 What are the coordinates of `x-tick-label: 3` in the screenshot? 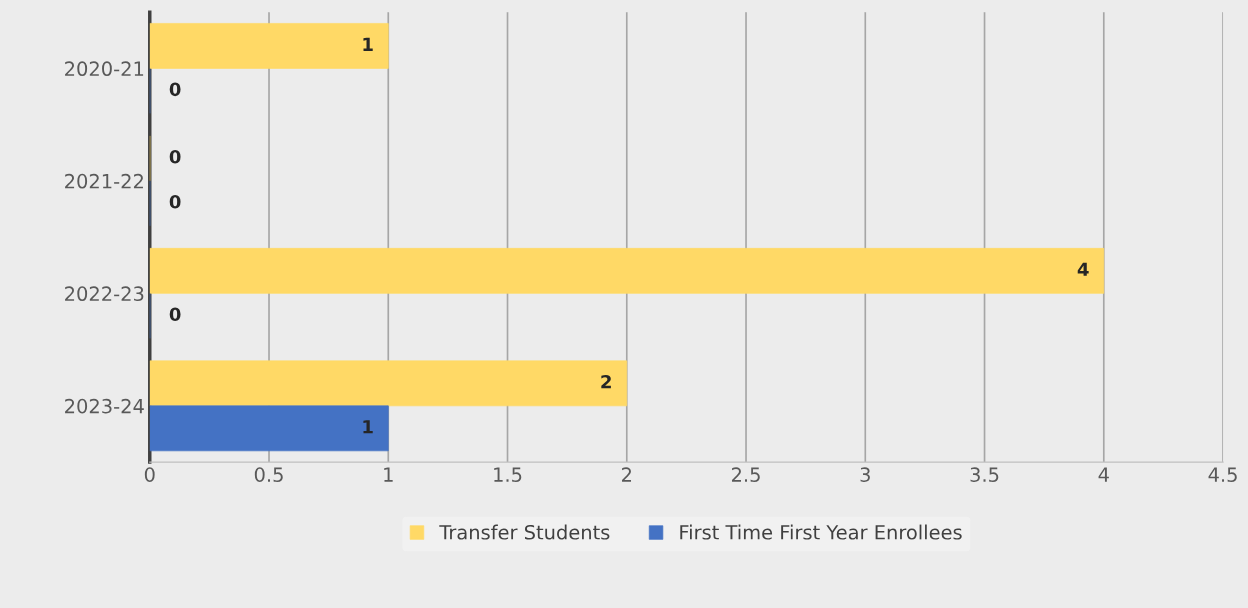 It's located at (865, 474).